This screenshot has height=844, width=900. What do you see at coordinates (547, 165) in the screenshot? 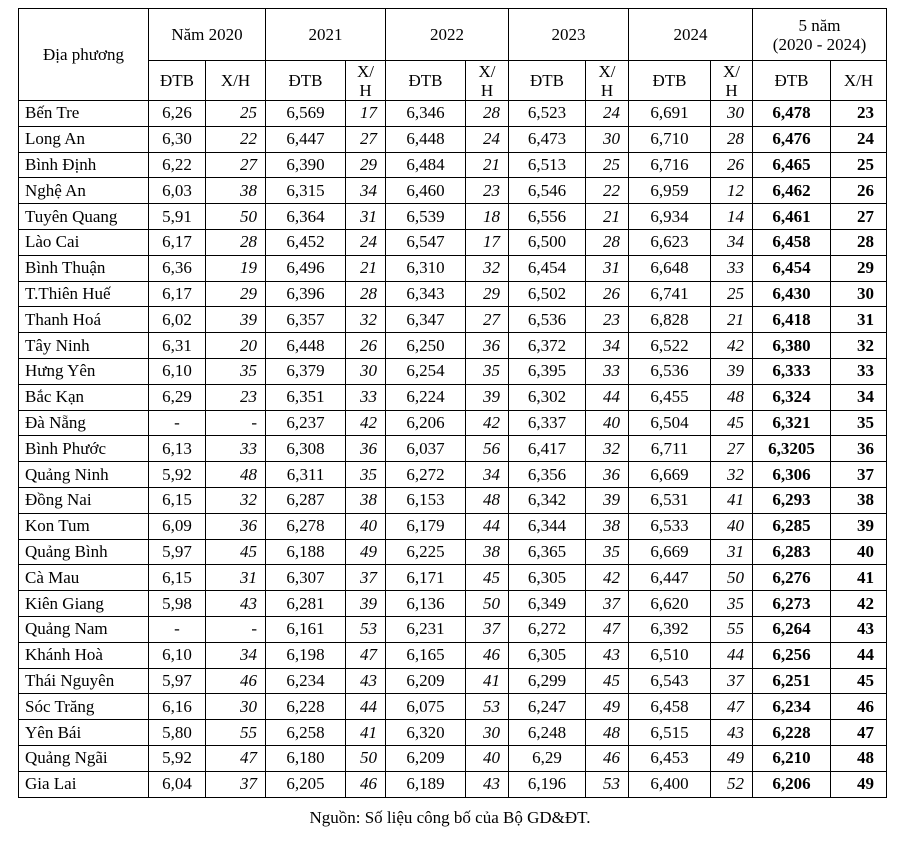
I see `value-cell: 6,513` at bounding box center [547, 165].